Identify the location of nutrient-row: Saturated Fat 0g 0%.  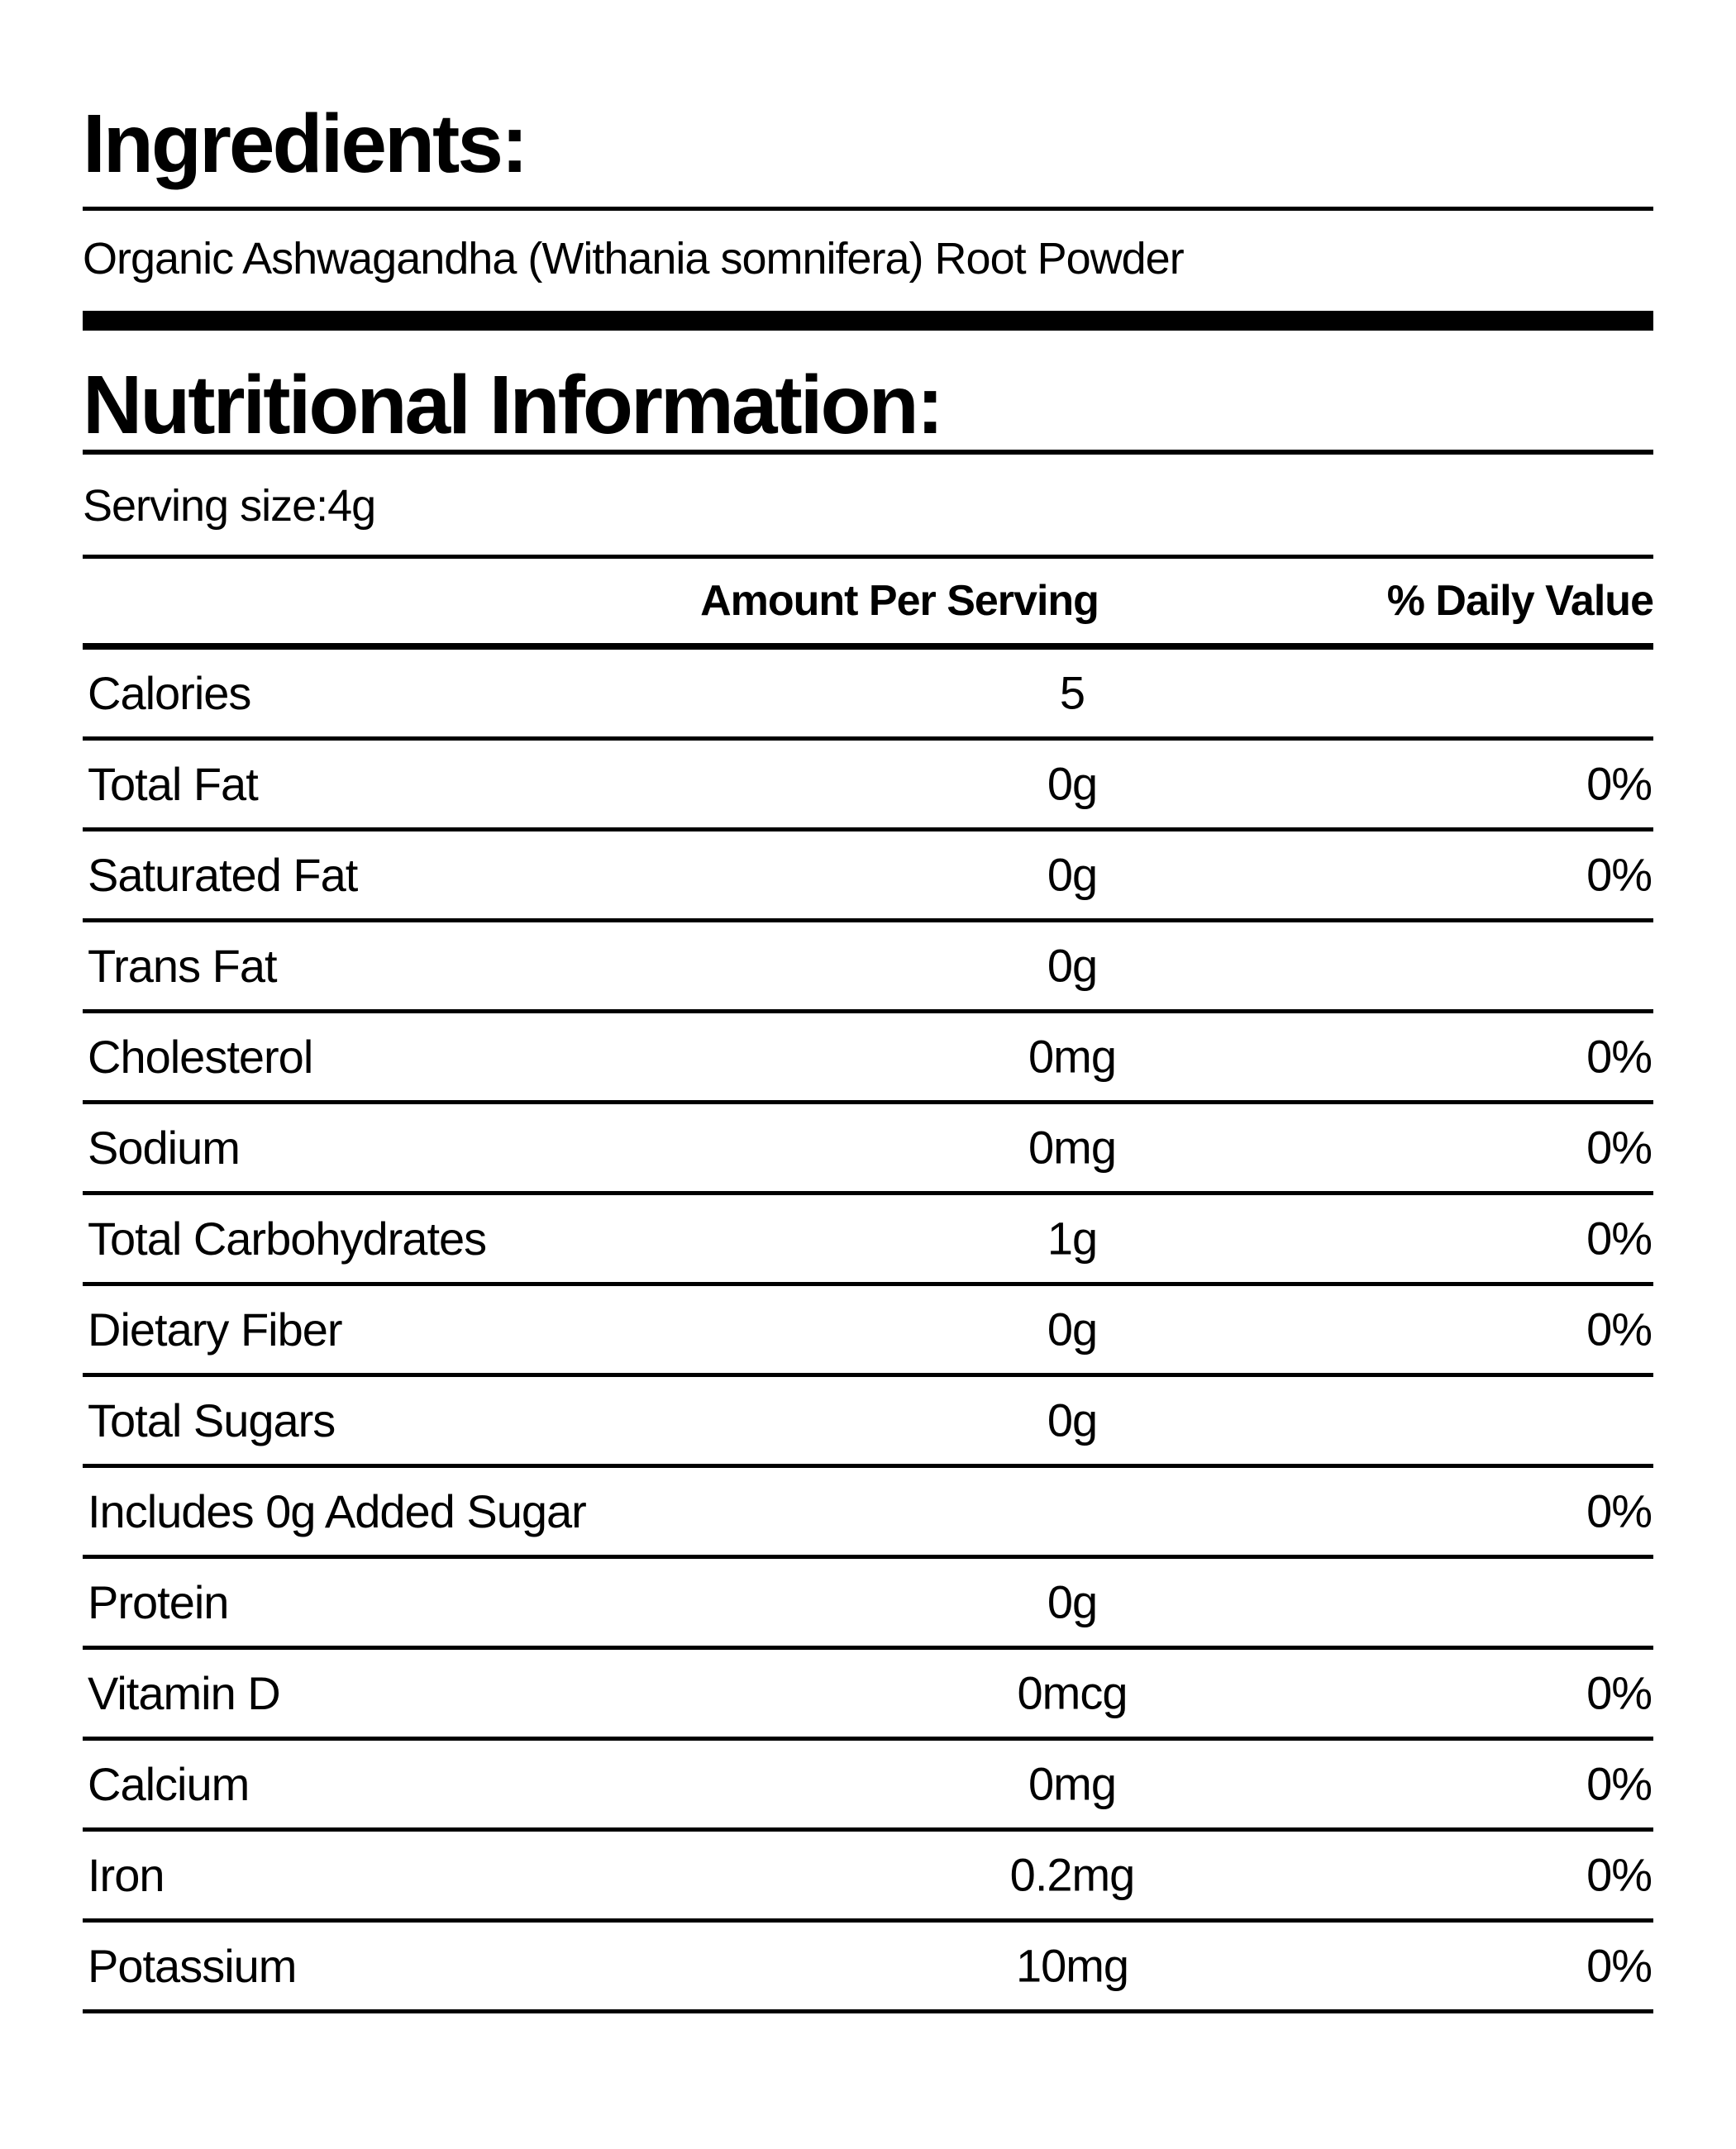
(868, 876).